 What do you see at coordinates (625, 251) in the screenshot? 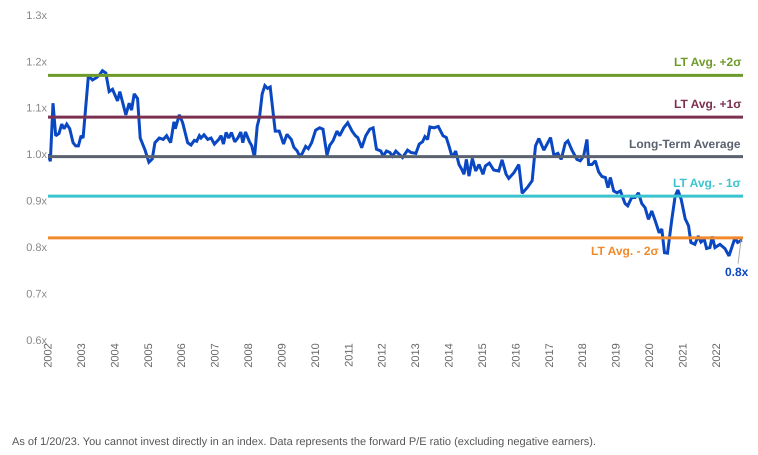
I see `ref-line-label: LT Avg. - 2σ` at bounding box center [625, 251].